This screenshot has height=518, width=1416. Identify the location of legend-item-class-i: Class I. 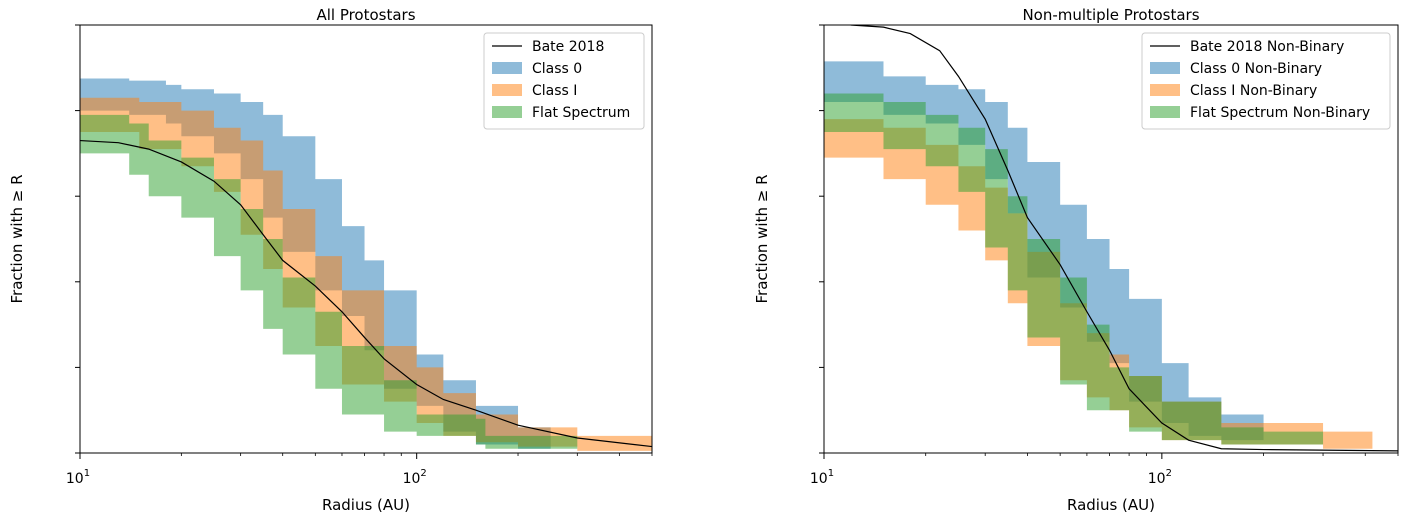
(534, 91).